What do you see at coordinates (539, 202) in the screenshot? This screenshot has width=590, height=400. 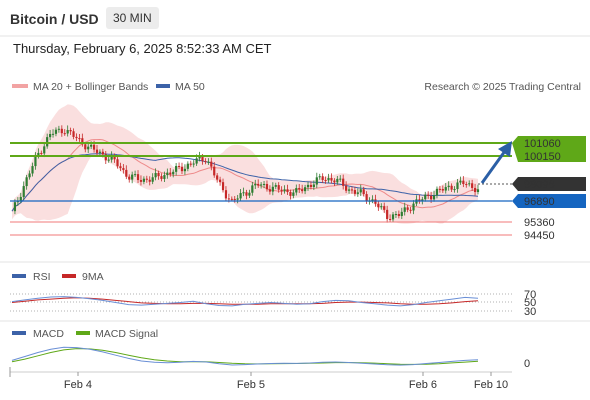 I see `pivot-label: 96890` at bounding box center [539, 202].